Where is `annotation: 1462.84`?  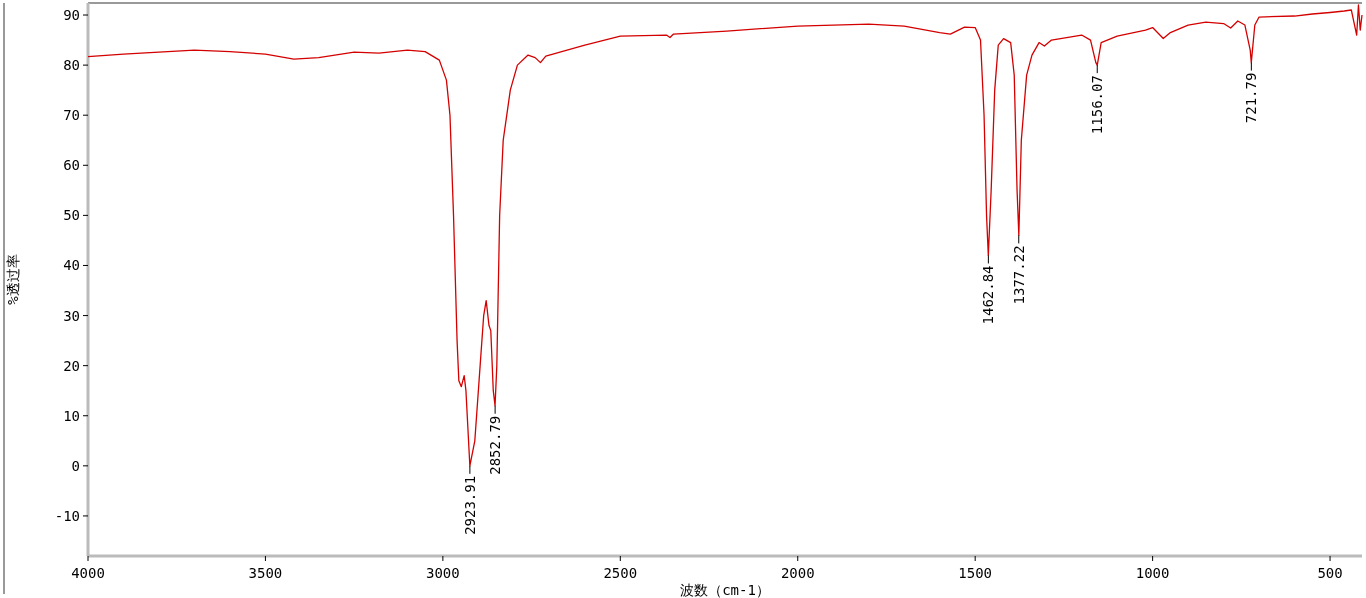 annotation: 1462.84 is located at coordinates (988, 295).